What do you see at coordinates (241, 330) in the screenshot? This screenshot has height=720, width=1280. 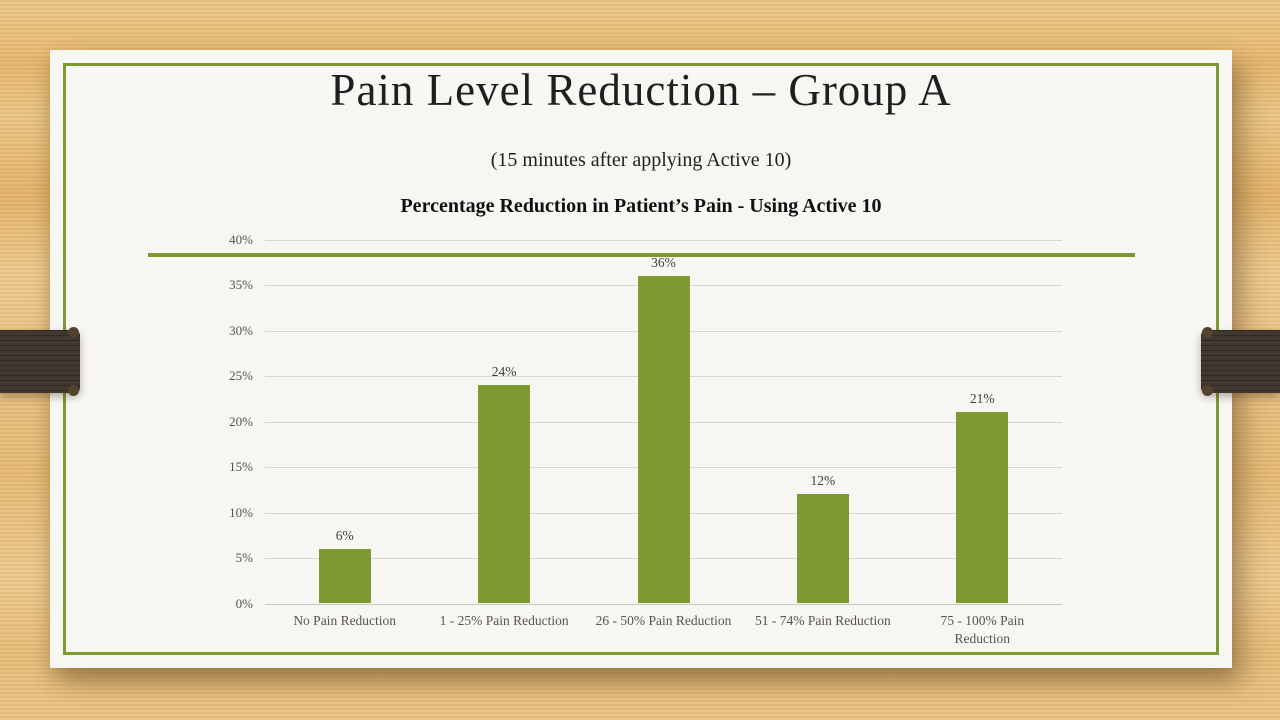 I see `y-axis-tick: 30%` at bounding box center [241, 330].